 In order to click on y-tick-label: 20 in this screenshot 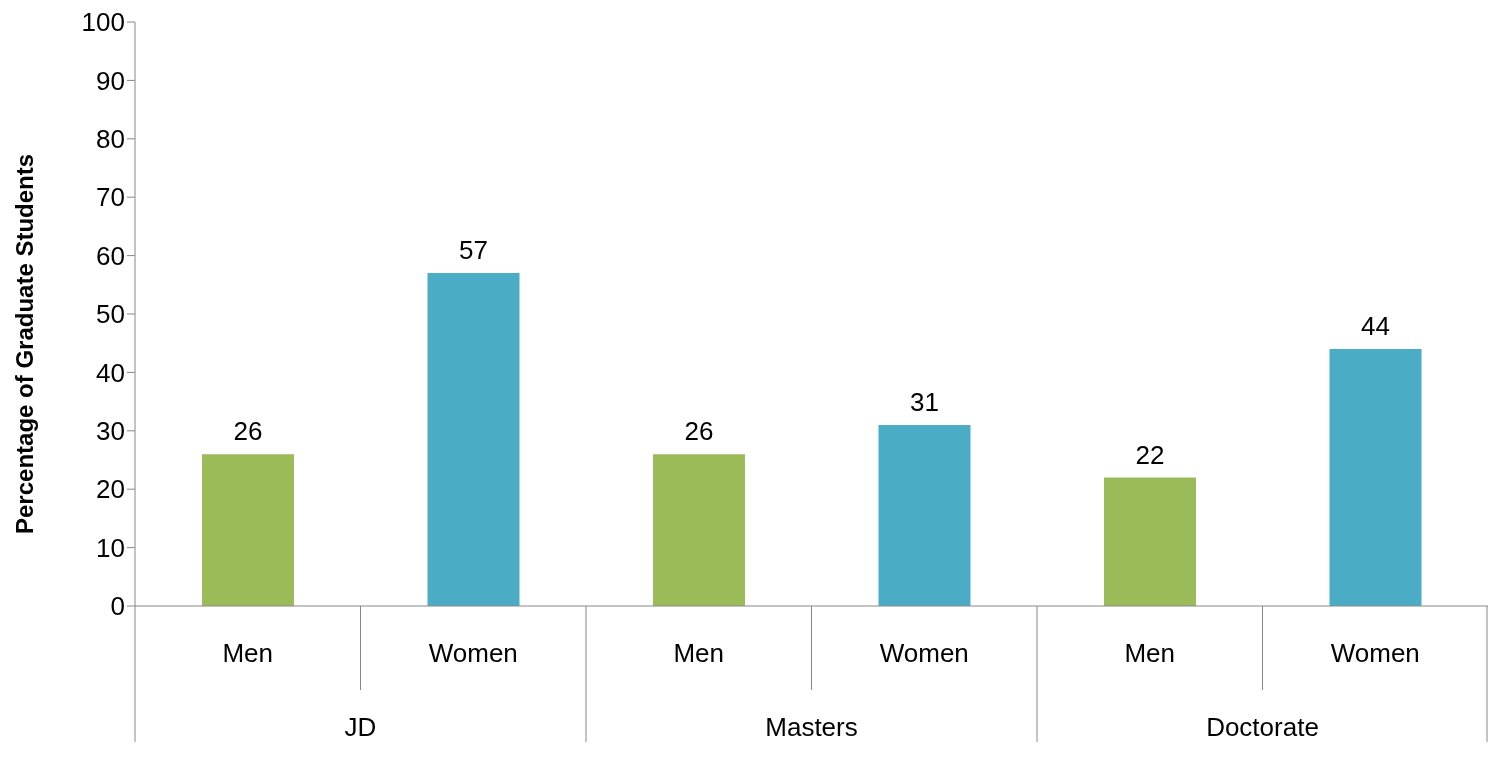, I will do `click(110, 489)`.